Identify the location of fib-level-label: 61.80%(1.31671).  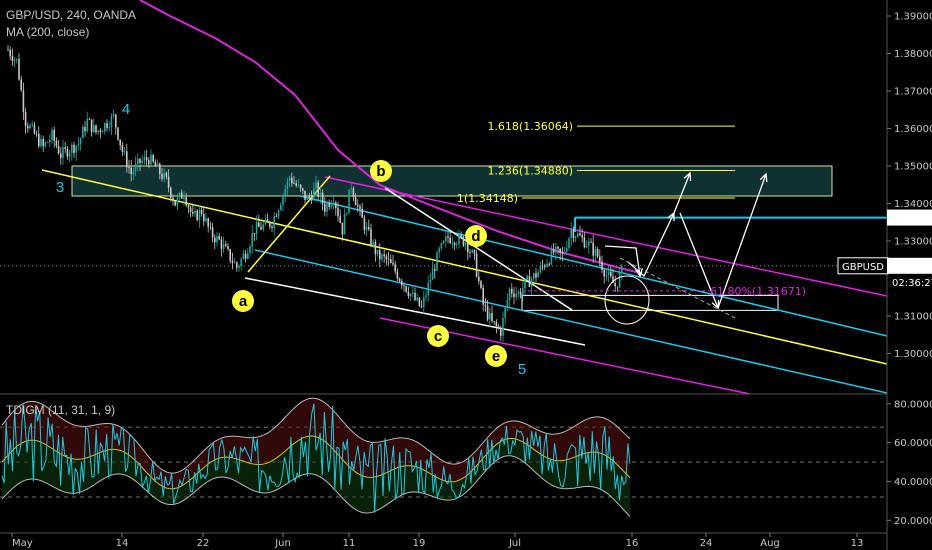
(758, 291).